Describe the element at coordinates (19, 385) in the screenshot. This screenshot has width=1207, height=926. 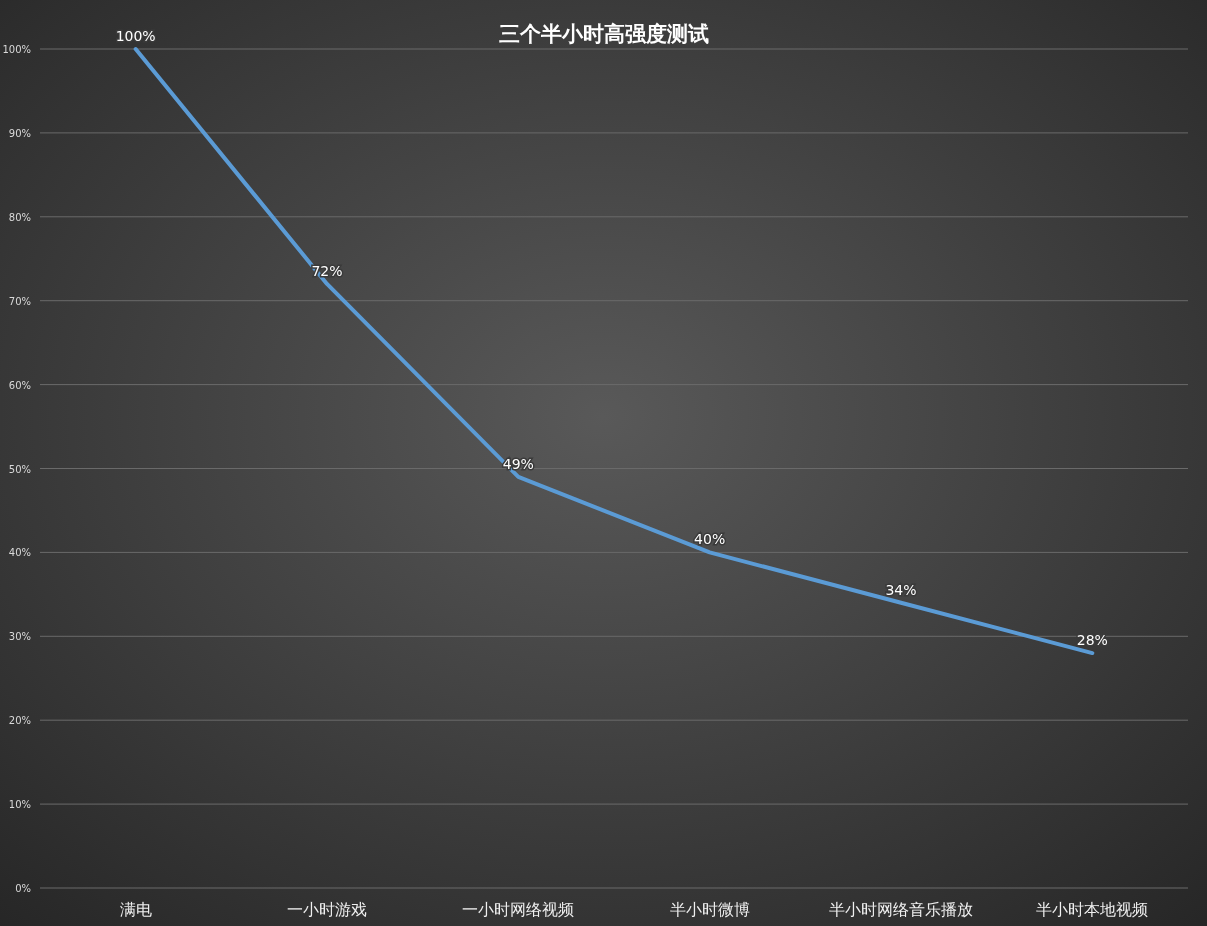
I see `y-tick-label: 60%` at that location.